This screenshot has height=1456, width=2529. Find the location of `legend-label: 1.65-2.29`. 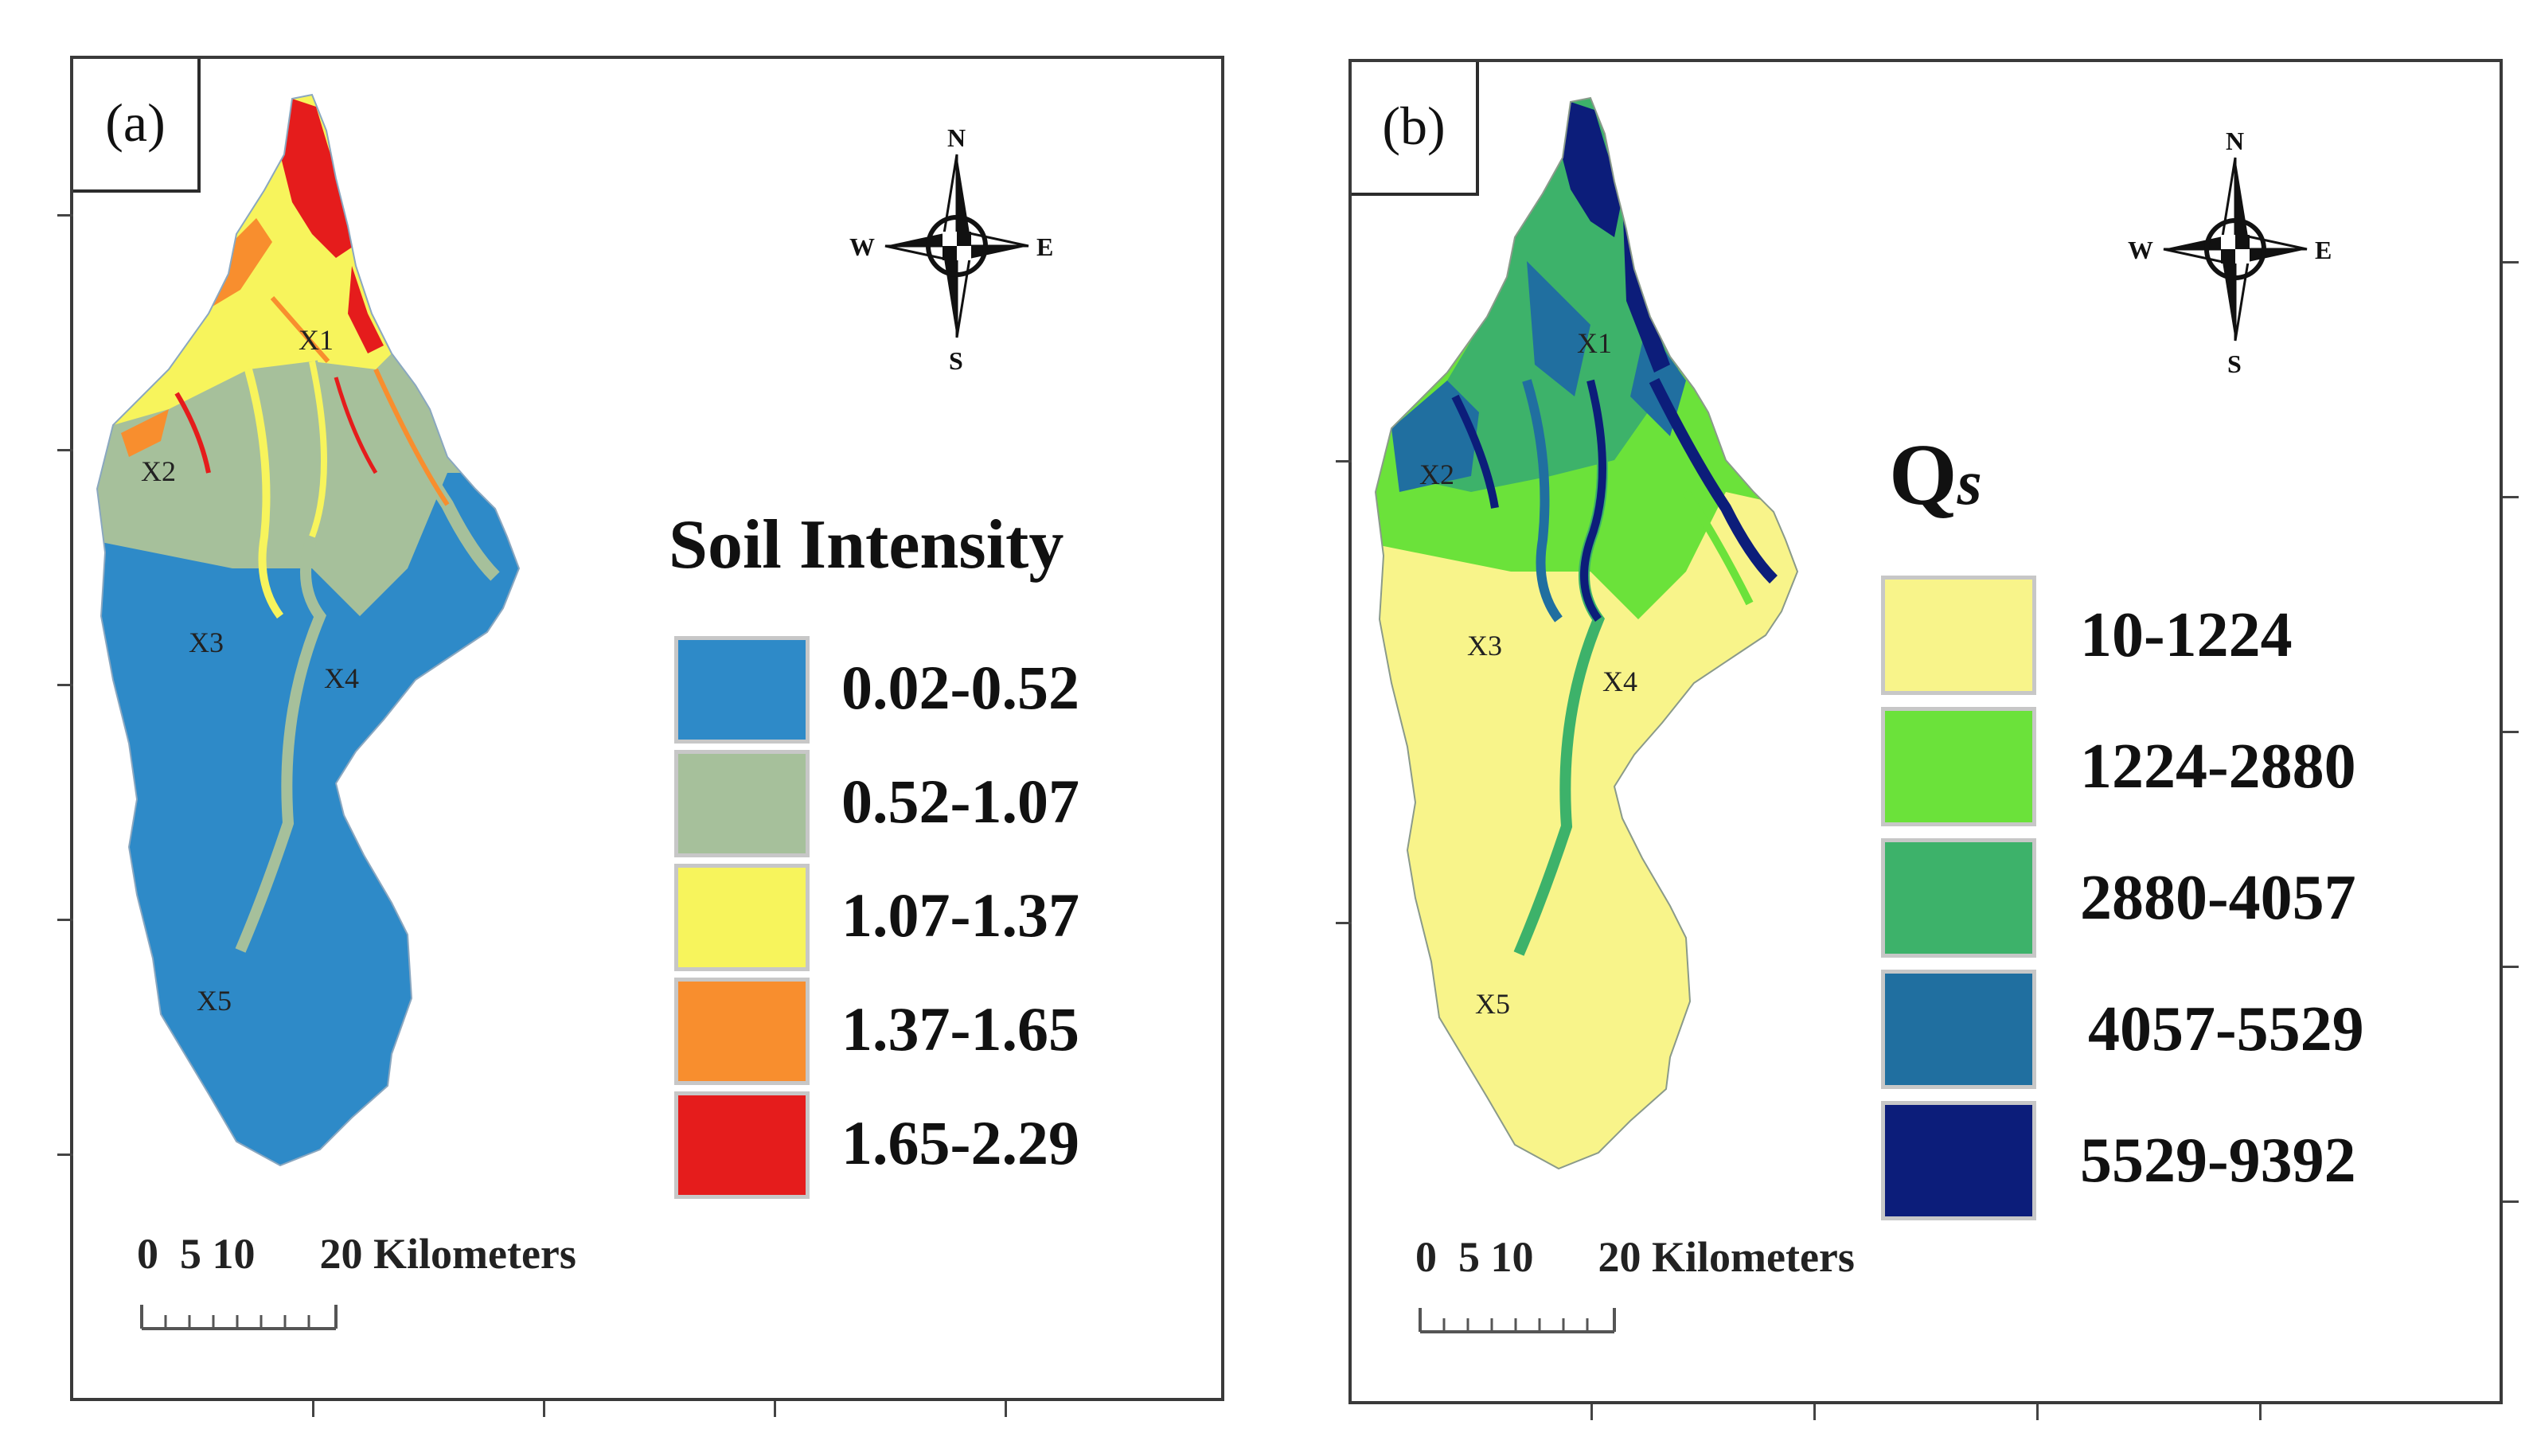

legend-label: 1.65-2.29 is located at coordinates (960, 1142).